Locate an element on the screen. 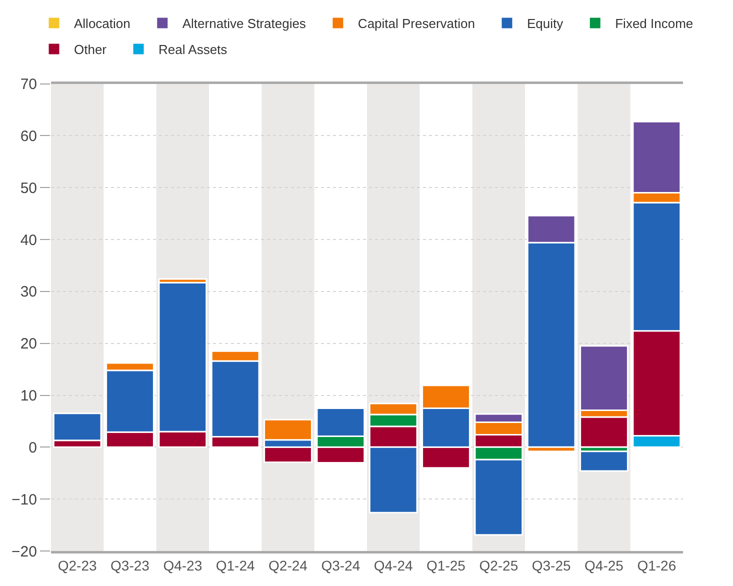 Image resolution: width=733 pixels, height=586 pixels. x-tick-label: Q3-25 is located at coordinates (551, 565).